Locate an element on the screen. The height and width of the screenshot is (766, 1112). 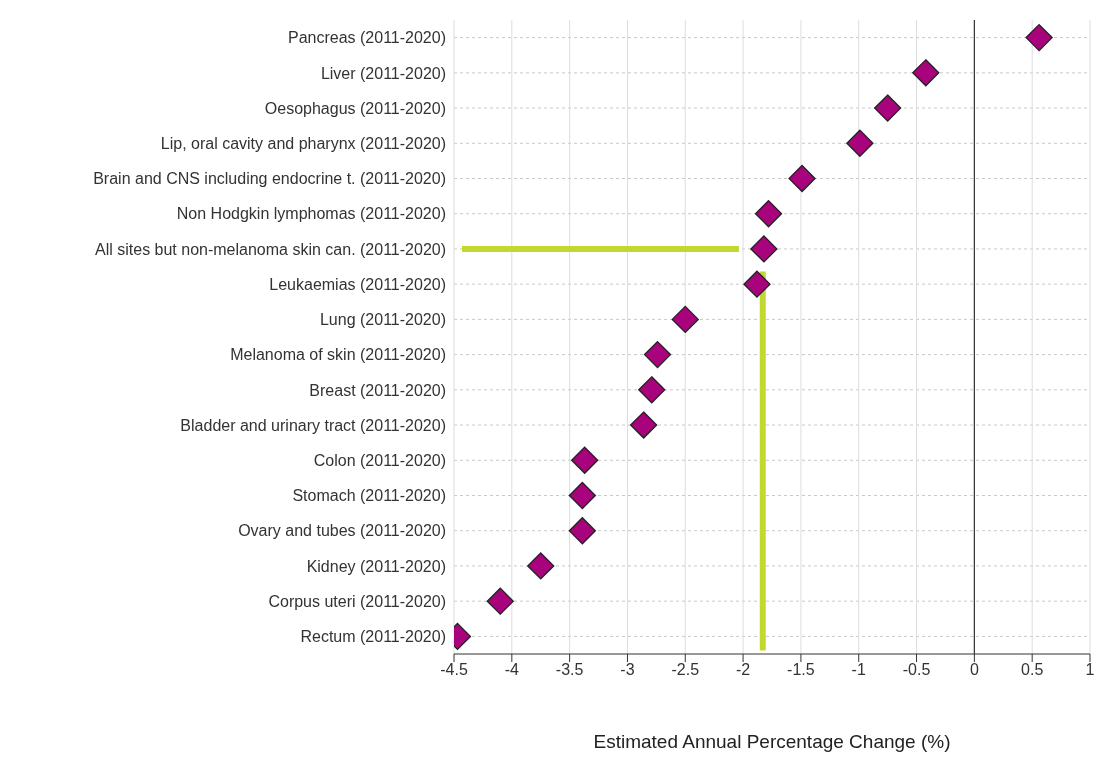
x-tick-label: -3.5 is located at coordinates (569, 670).